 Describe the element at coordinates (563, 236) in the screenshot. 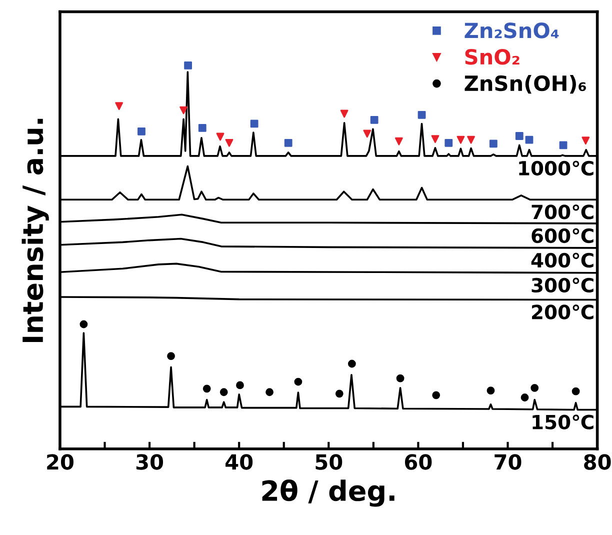

I see `series-label: 600℃` at that location.